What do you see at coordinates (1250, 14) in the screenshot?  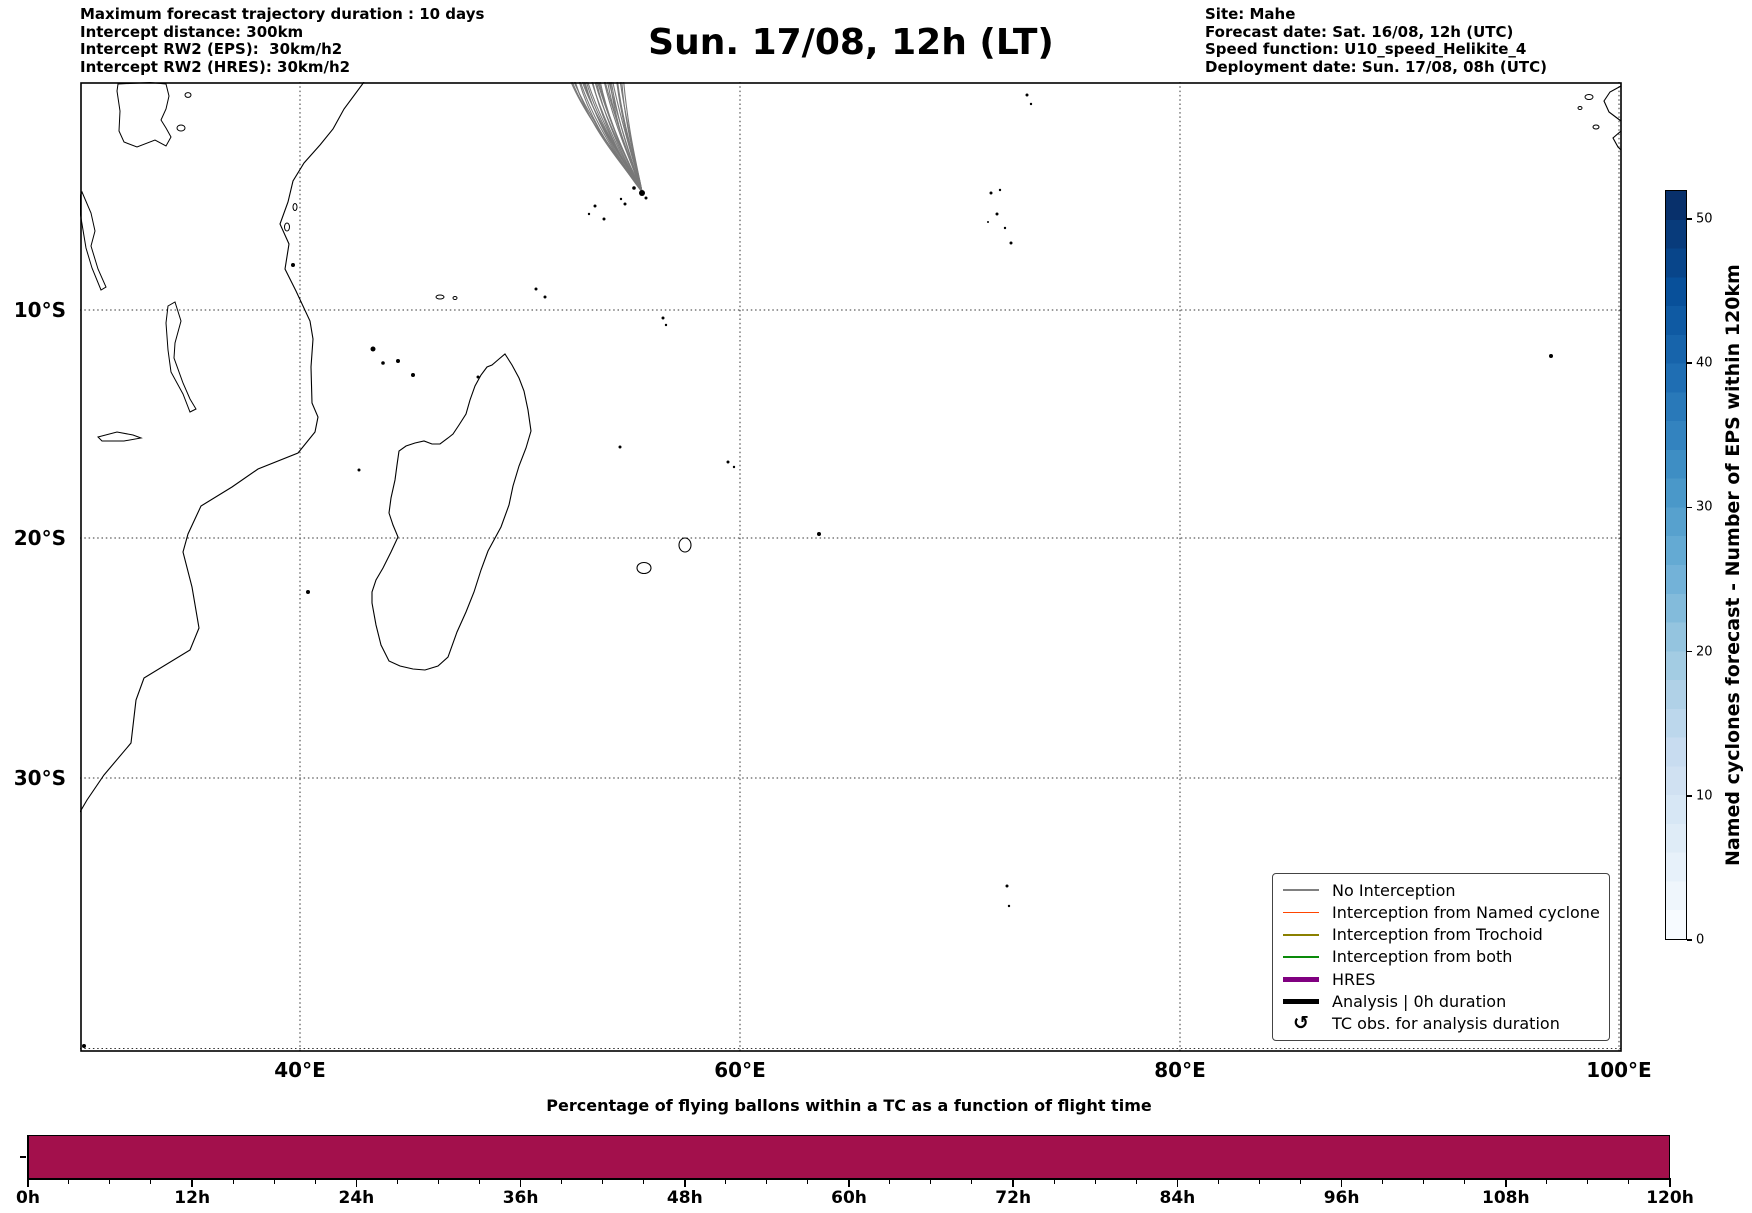 I see `header-info-line: Site: Mahe` at bounding box center [1250, 14].